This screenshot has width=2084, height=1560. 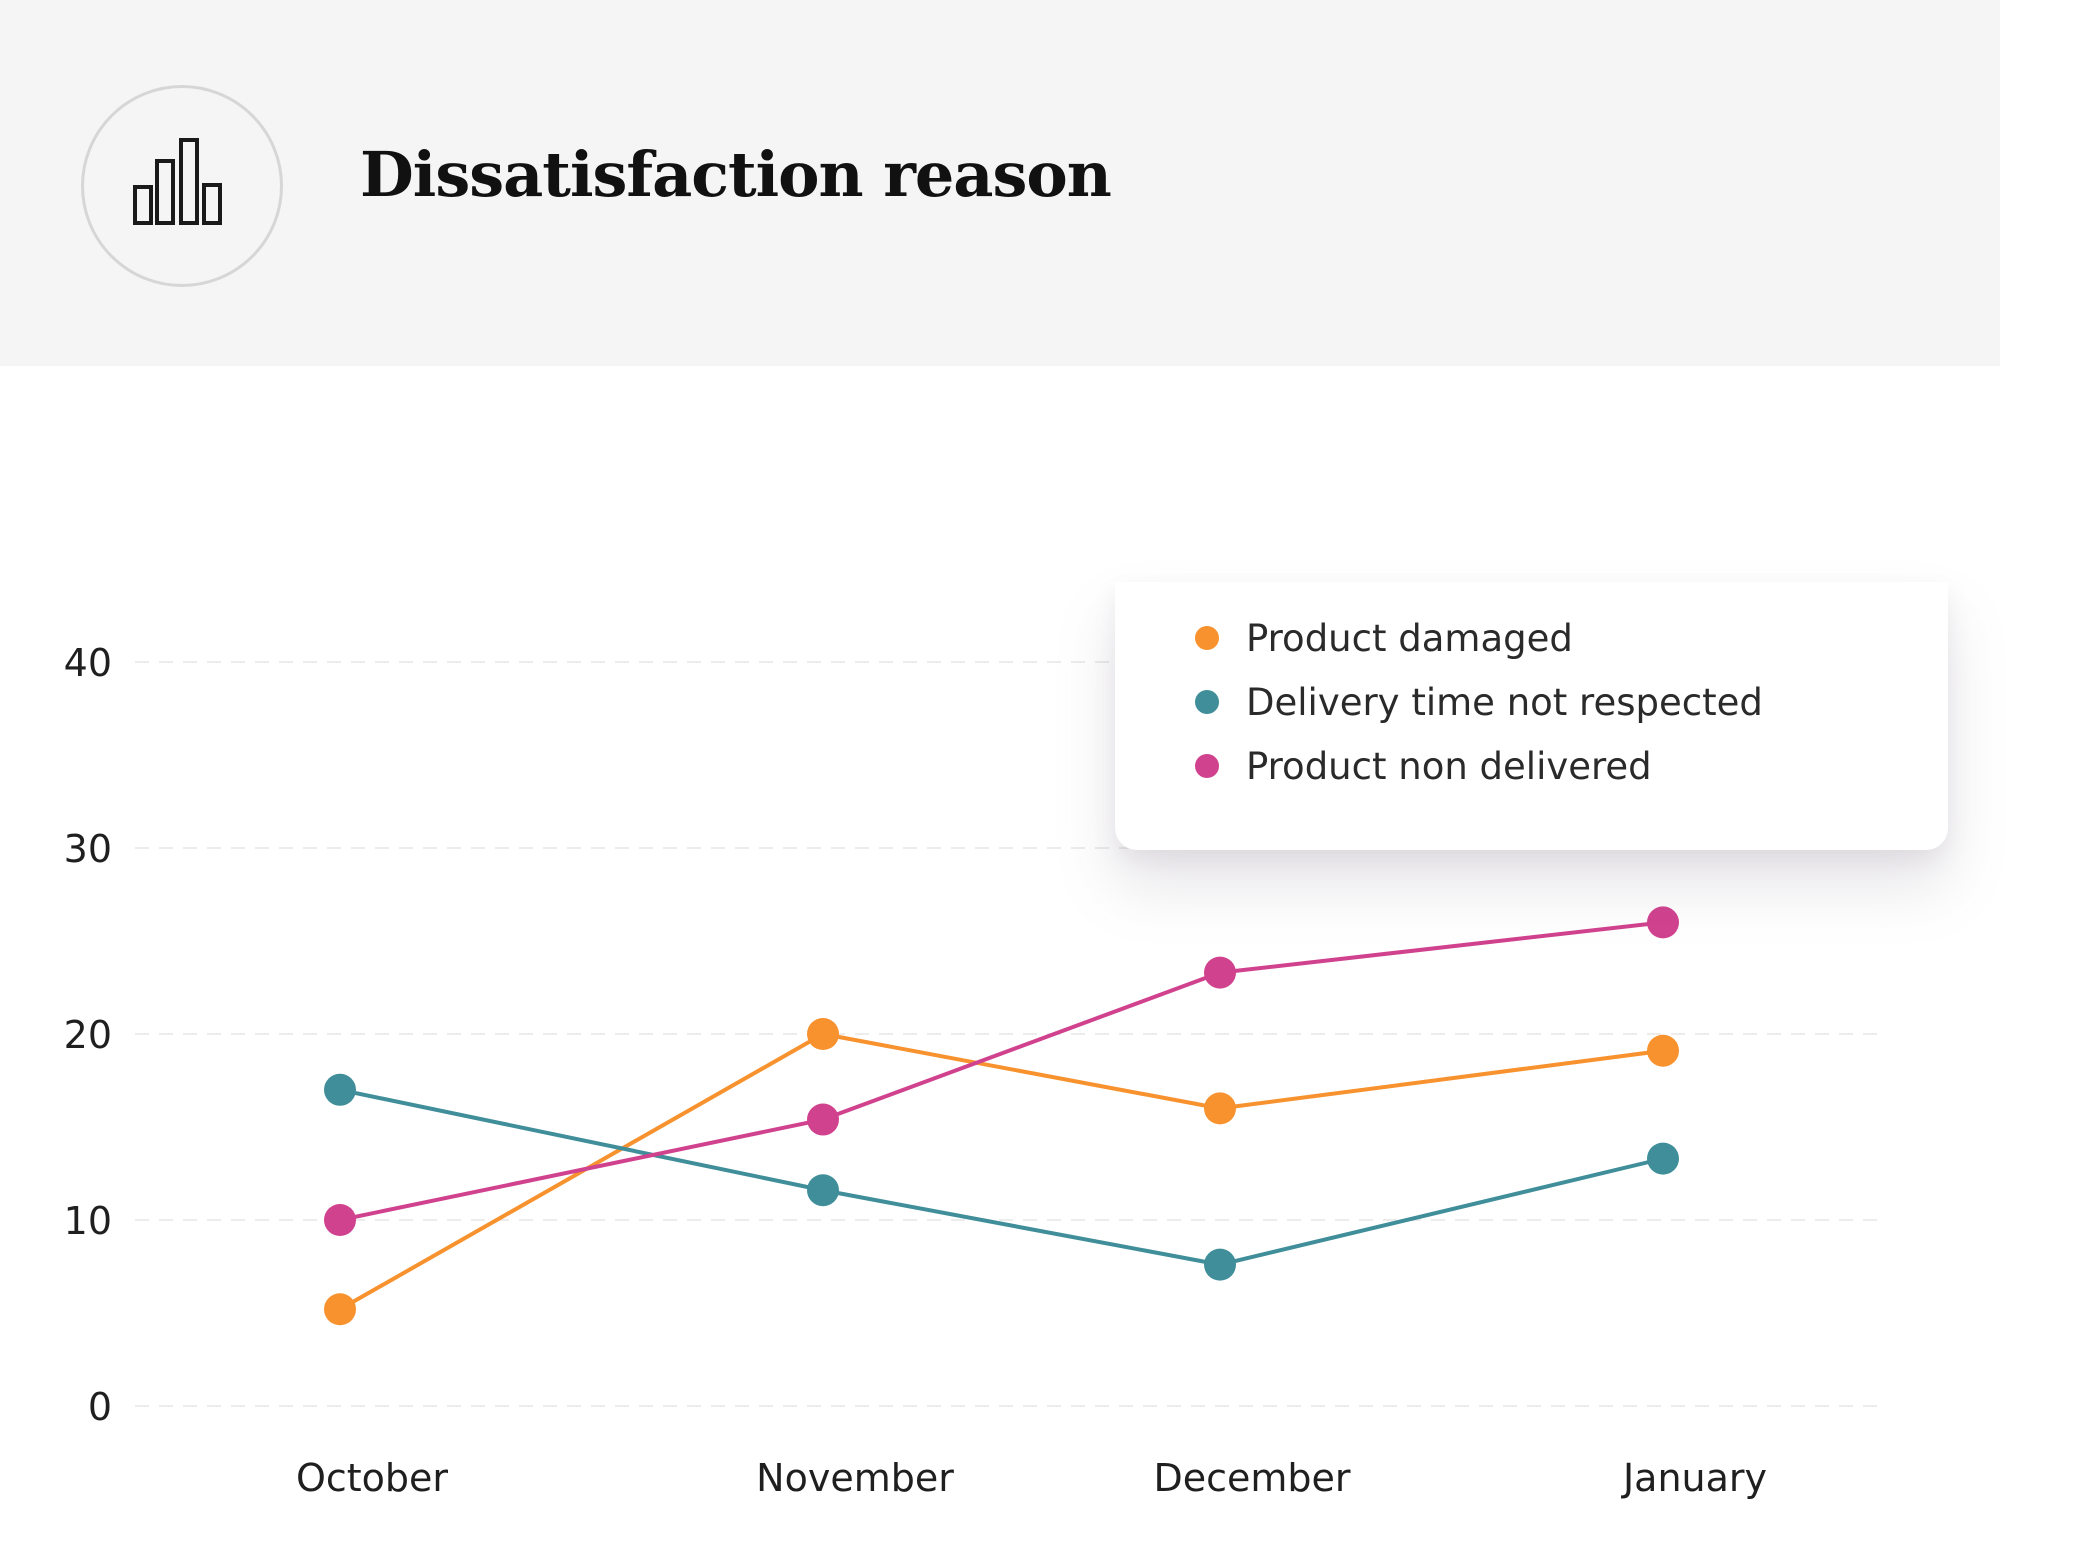 I want to click on y-tick-label: 40, so click(x=88, y=663).